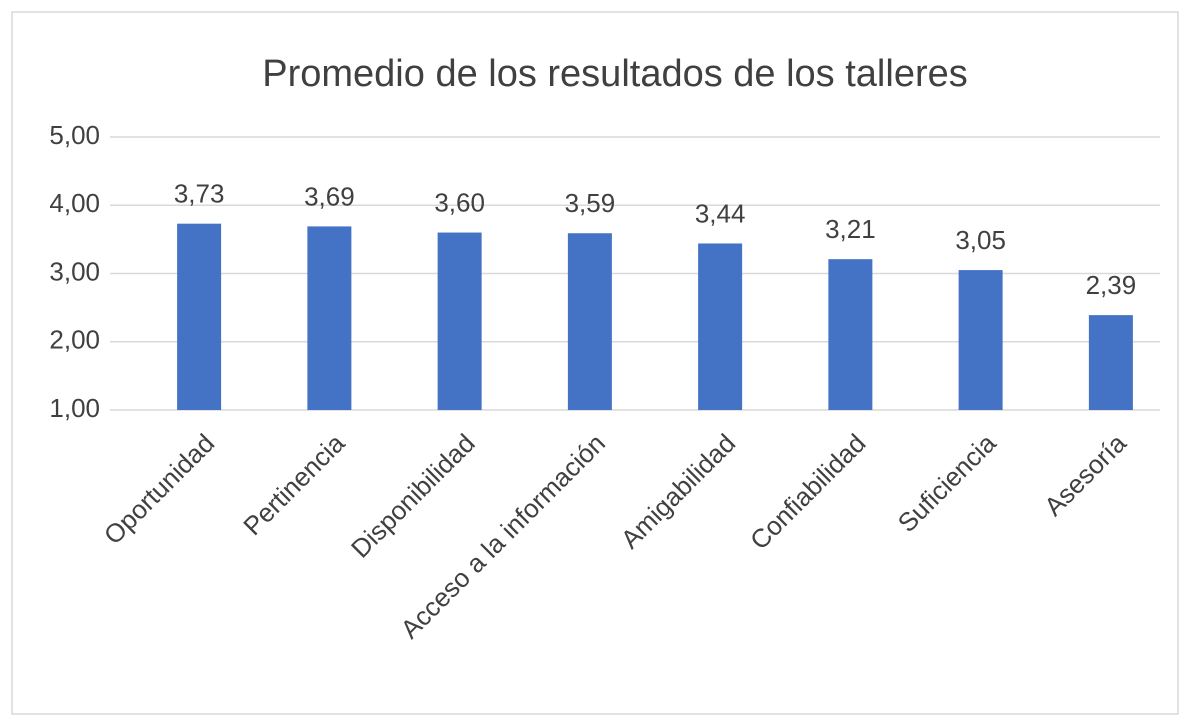 This screenshot has width=1190, height=726. I want to click on y-tick-label: 5,00, so click(74, 135).